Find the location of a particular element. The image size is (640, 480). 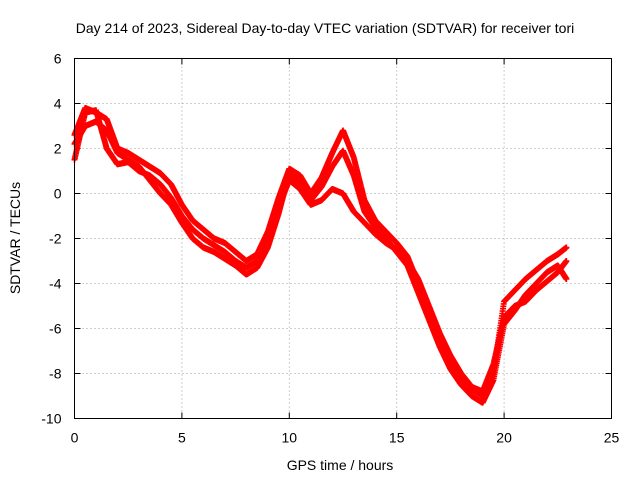

y-tick-label: 4 is located at coordinates (58, 104).